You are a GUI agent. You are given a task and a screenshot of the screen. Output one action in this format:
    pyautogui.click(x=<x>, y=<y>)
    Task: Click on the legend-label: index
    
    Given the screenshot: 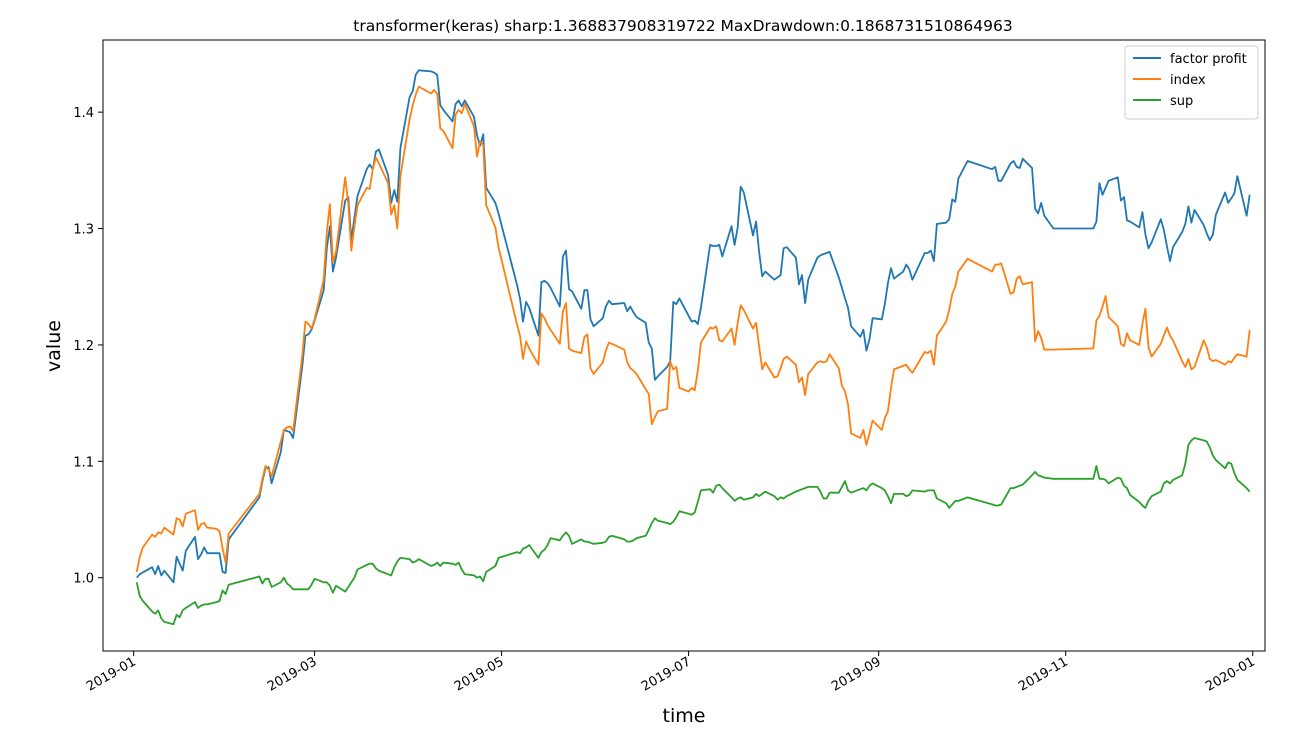 What is the action you would take?
    pyautogui.click(x=1188, y=80)
    